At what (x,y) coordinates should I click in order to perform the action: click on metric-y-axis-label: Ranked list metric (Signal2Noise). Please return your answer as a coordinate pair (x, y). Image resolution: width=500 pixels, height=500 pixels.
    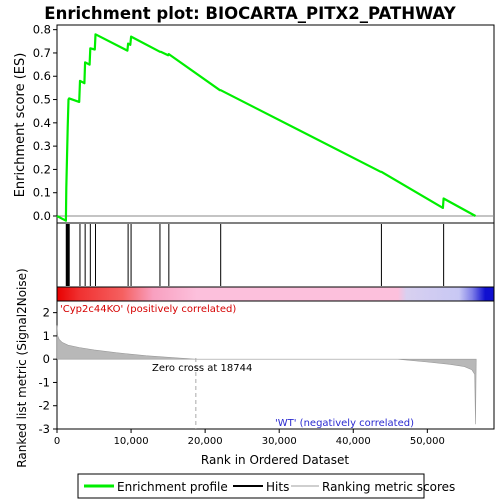
    Looking at the image, I should click on (22, 367).